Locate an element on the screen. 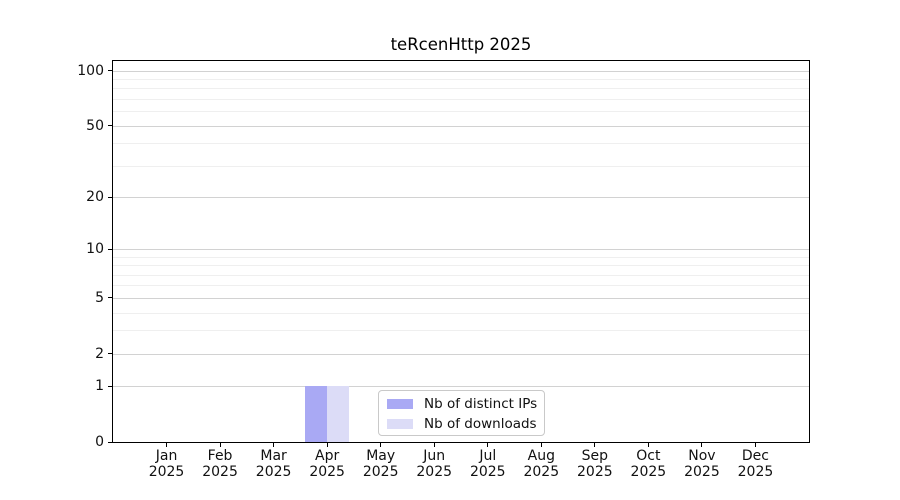  chart-title: teRcenHttp 2025 is located at coordinates (461, 44).